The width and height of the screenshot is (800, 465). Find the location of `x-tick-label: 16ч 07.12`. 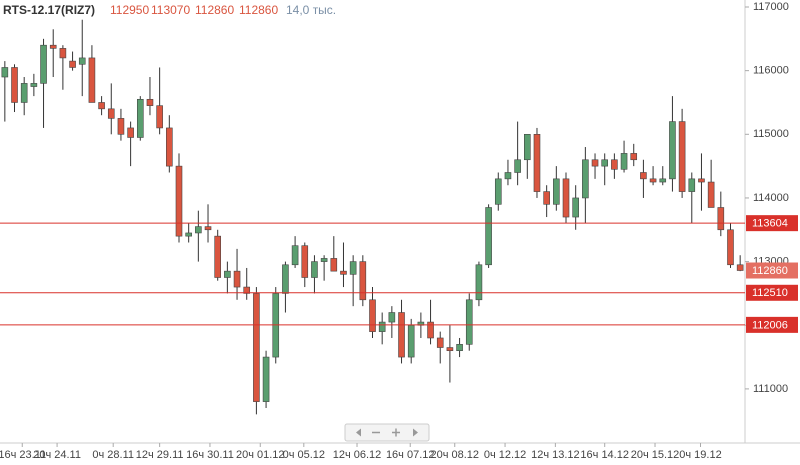

x-tick-label: 16ч 07.12 is located at coordinates (410, 455).